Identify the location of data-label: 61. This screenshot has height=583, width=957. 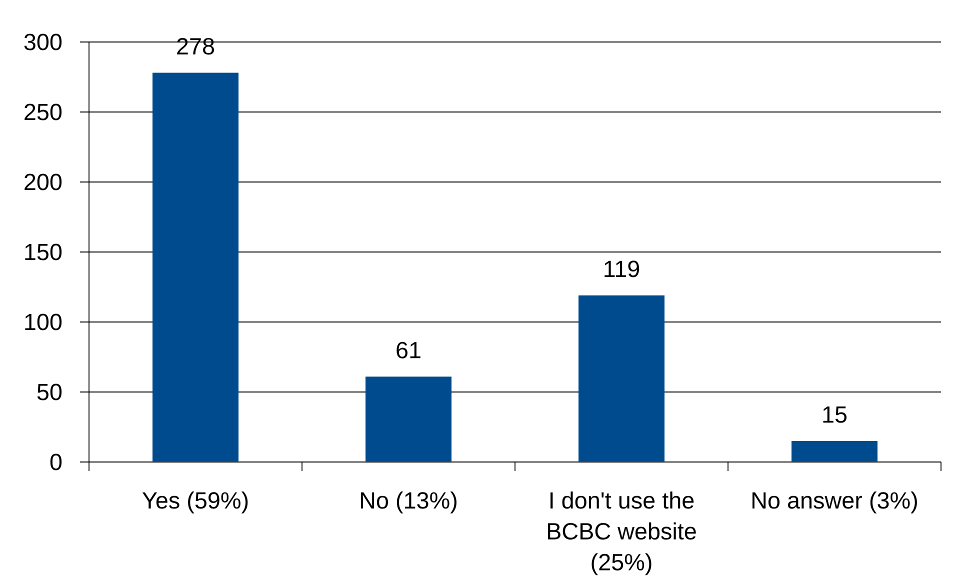
(408, 350).